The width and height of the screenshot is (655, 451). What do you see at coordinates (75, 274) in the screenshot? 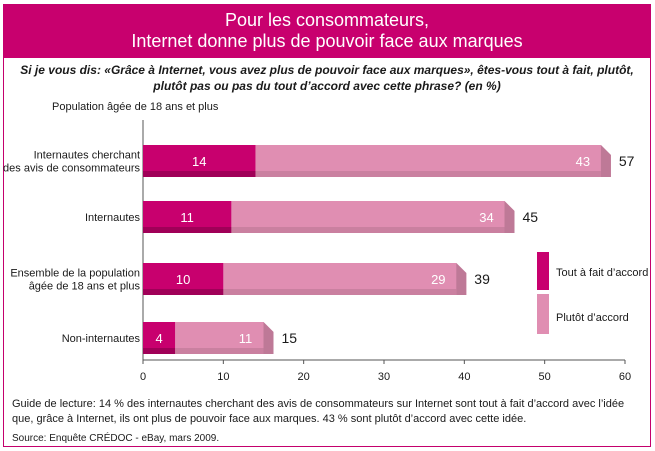
I see `category-label: Ensemble de la population` at bounding box center [75, 274].